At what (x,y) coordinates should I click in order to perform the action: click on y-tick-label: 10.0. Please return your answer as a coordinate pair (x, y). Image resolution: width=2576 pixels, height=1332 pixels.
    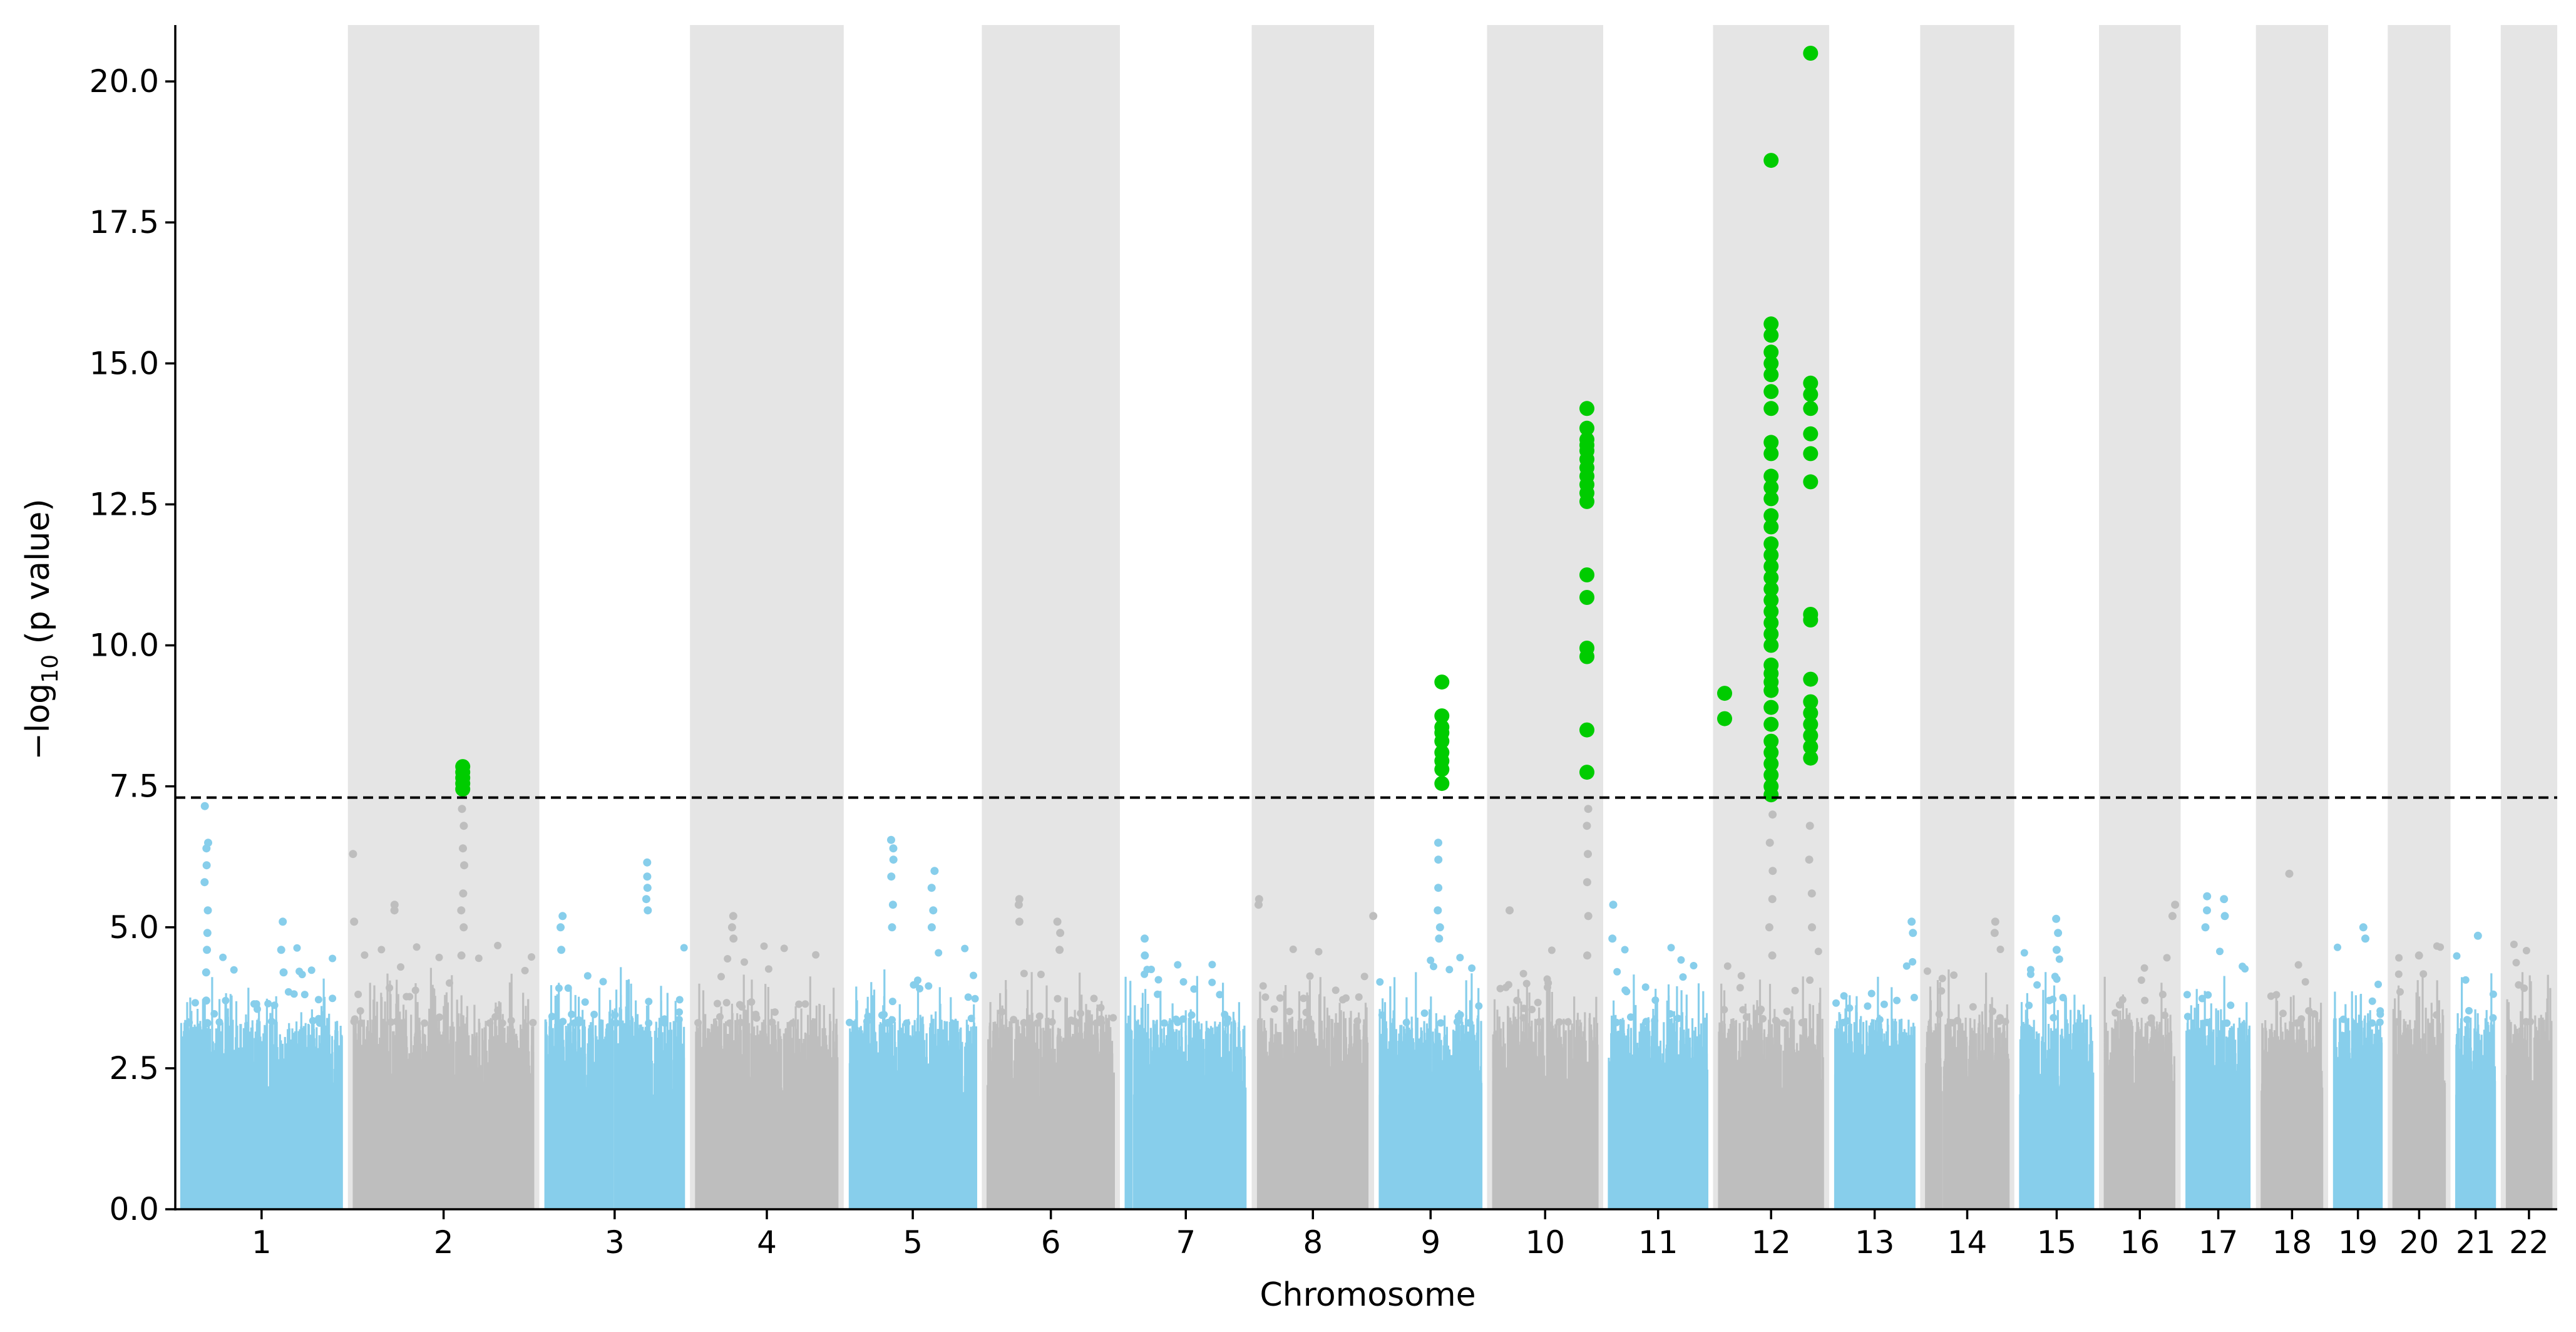
    Looking at the image, I should click on (124, 645).